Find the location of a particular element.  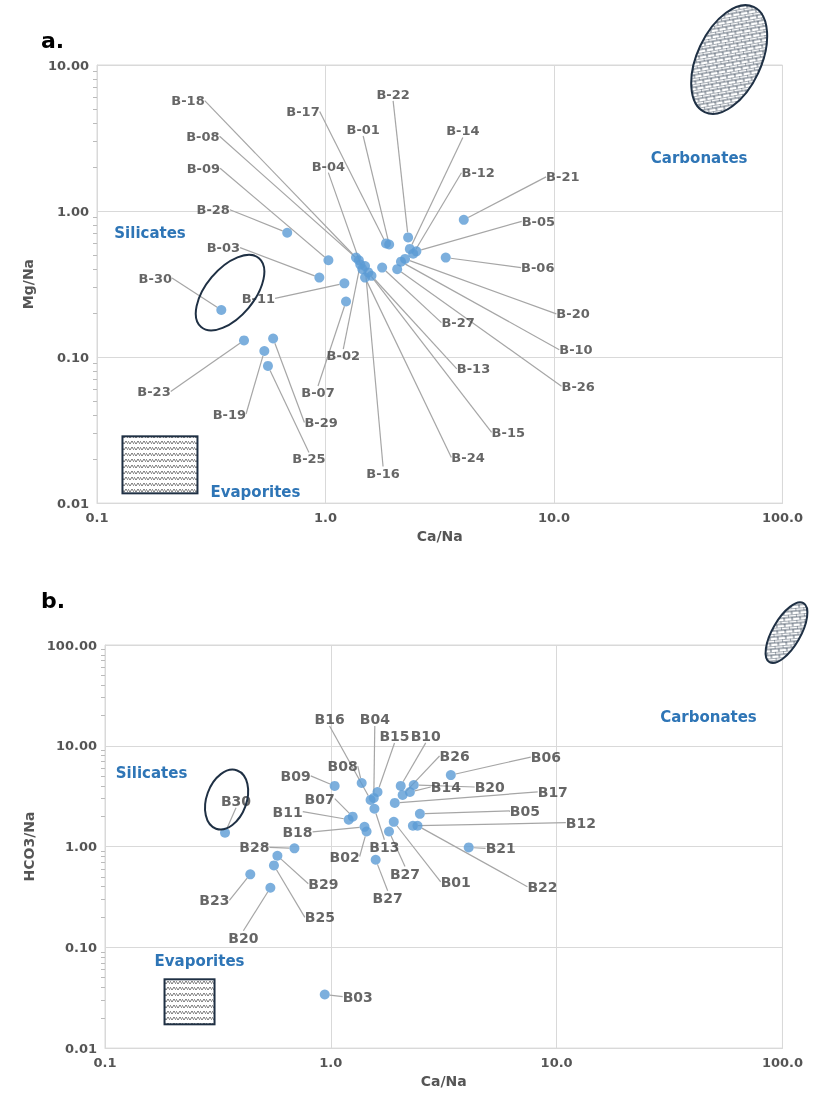

data-label: B-21 is located at coordinates (563, 177).